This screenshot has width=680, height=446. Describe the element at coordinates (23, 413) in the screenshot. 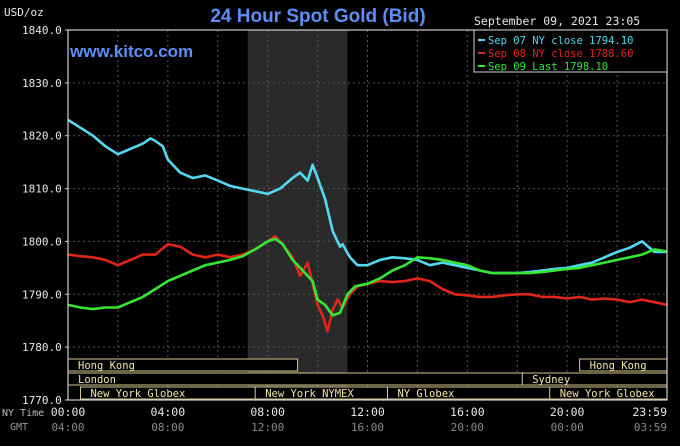

I see `x-axis-ny-label: NY Time` at that location.